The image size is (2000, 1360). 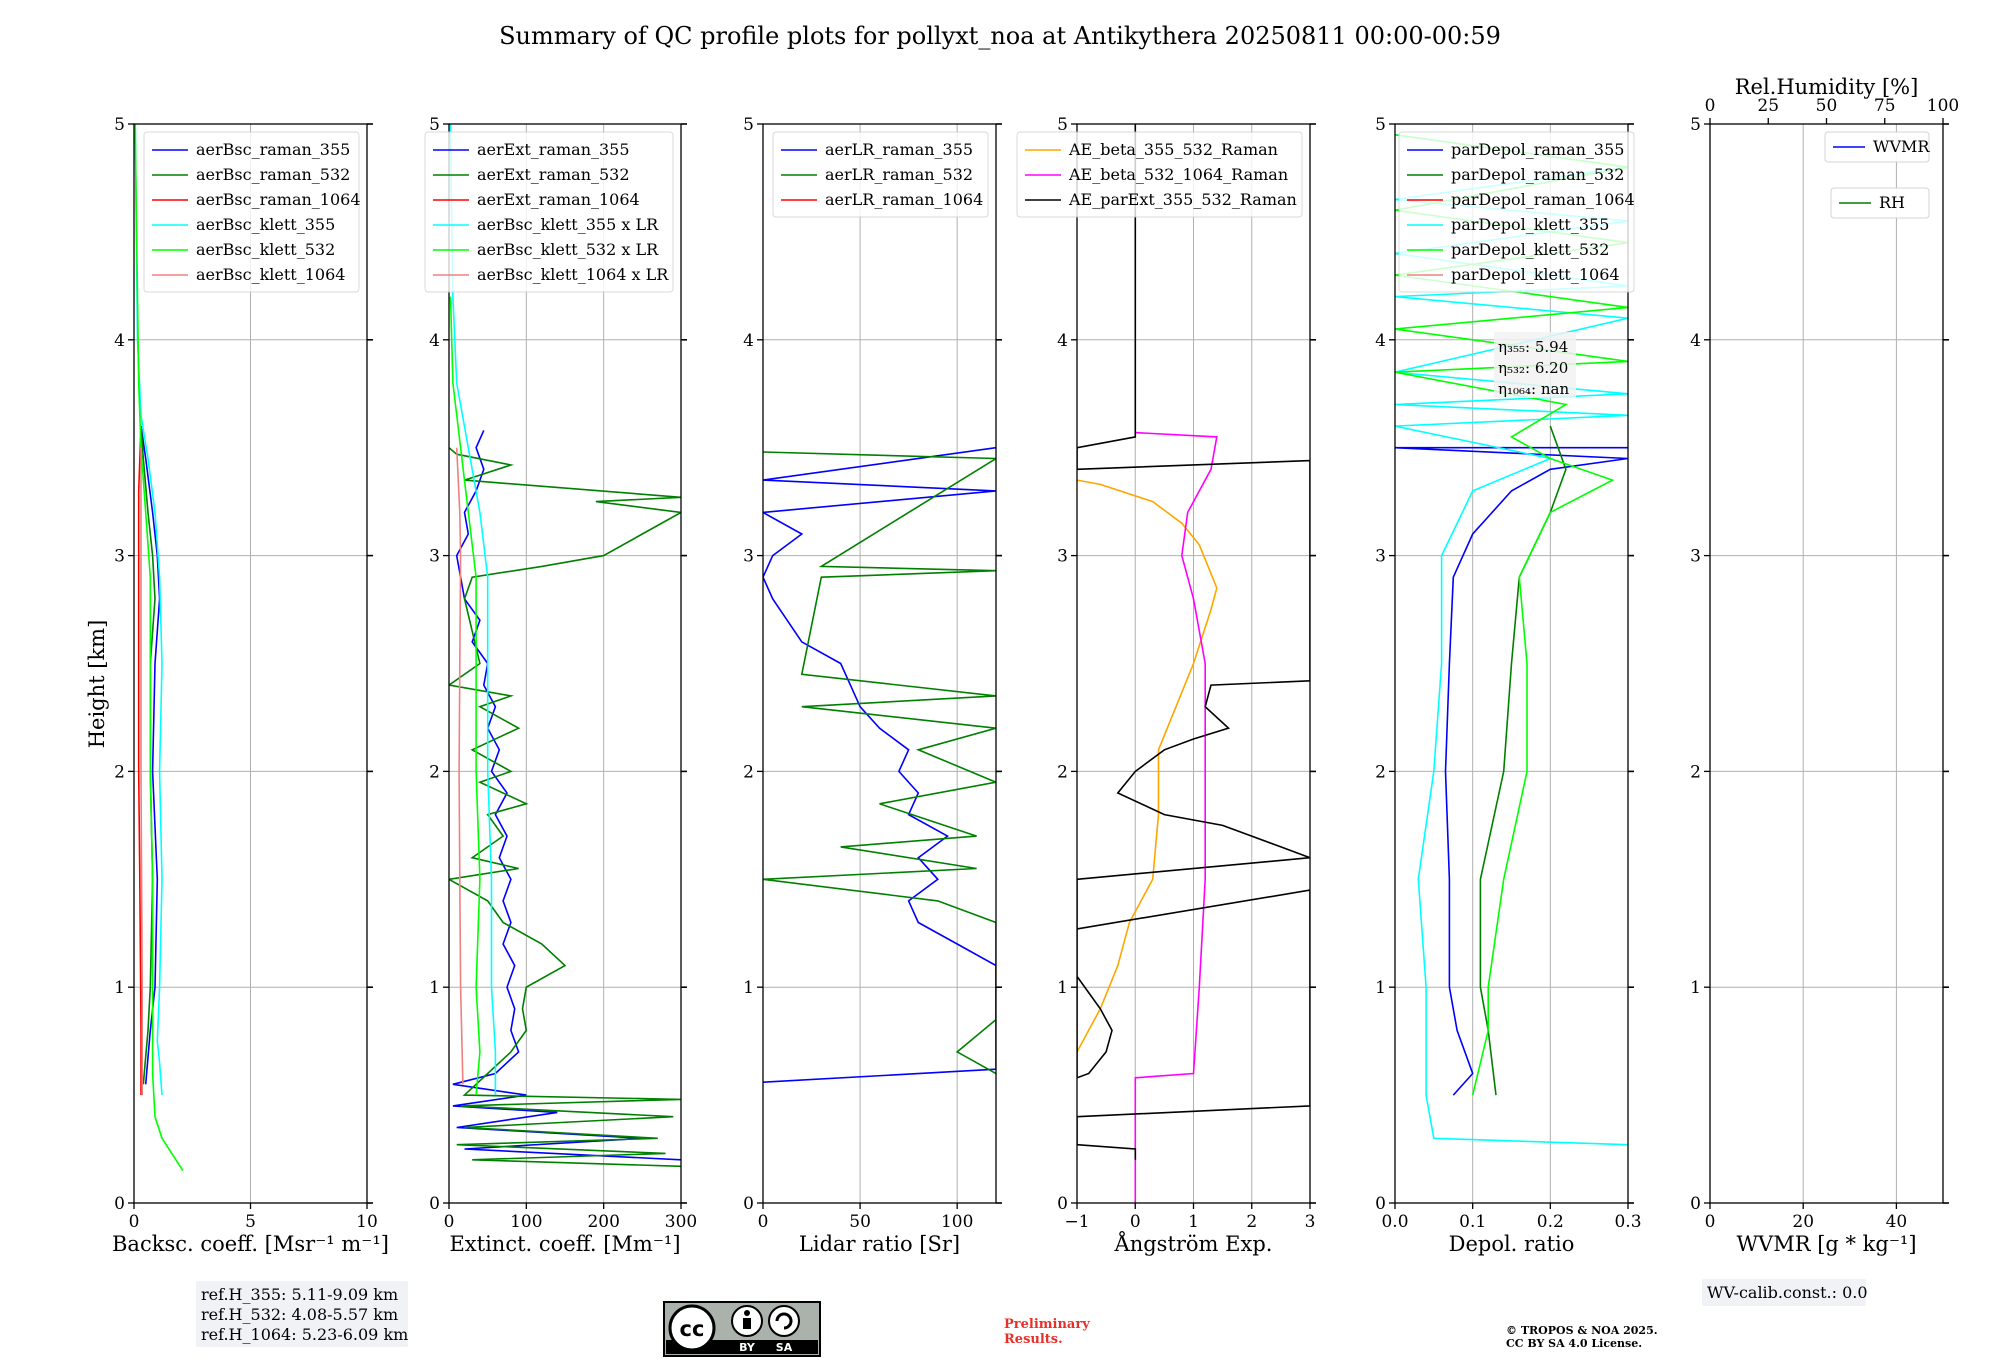 What do you see at coordinates (957, 1222) in the screenshot?
I see `x-tick-label: 100` at bounding box center [957, 1222].